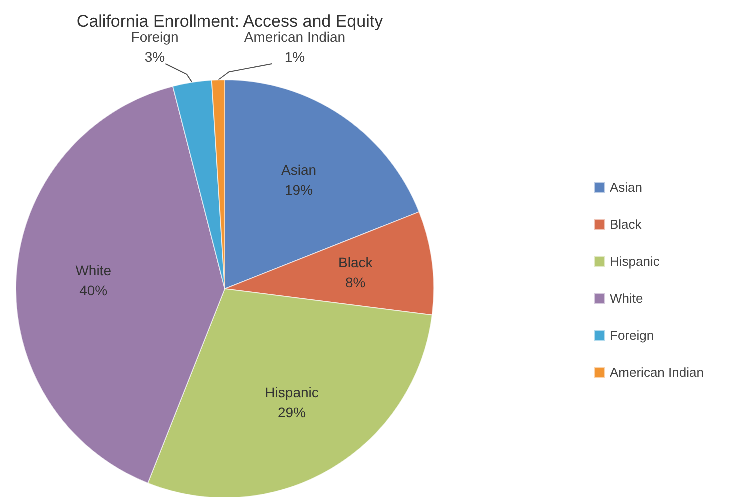 This screenshot has width=730, height=497. I want to click on data-label: 19%, so click(299, 190).